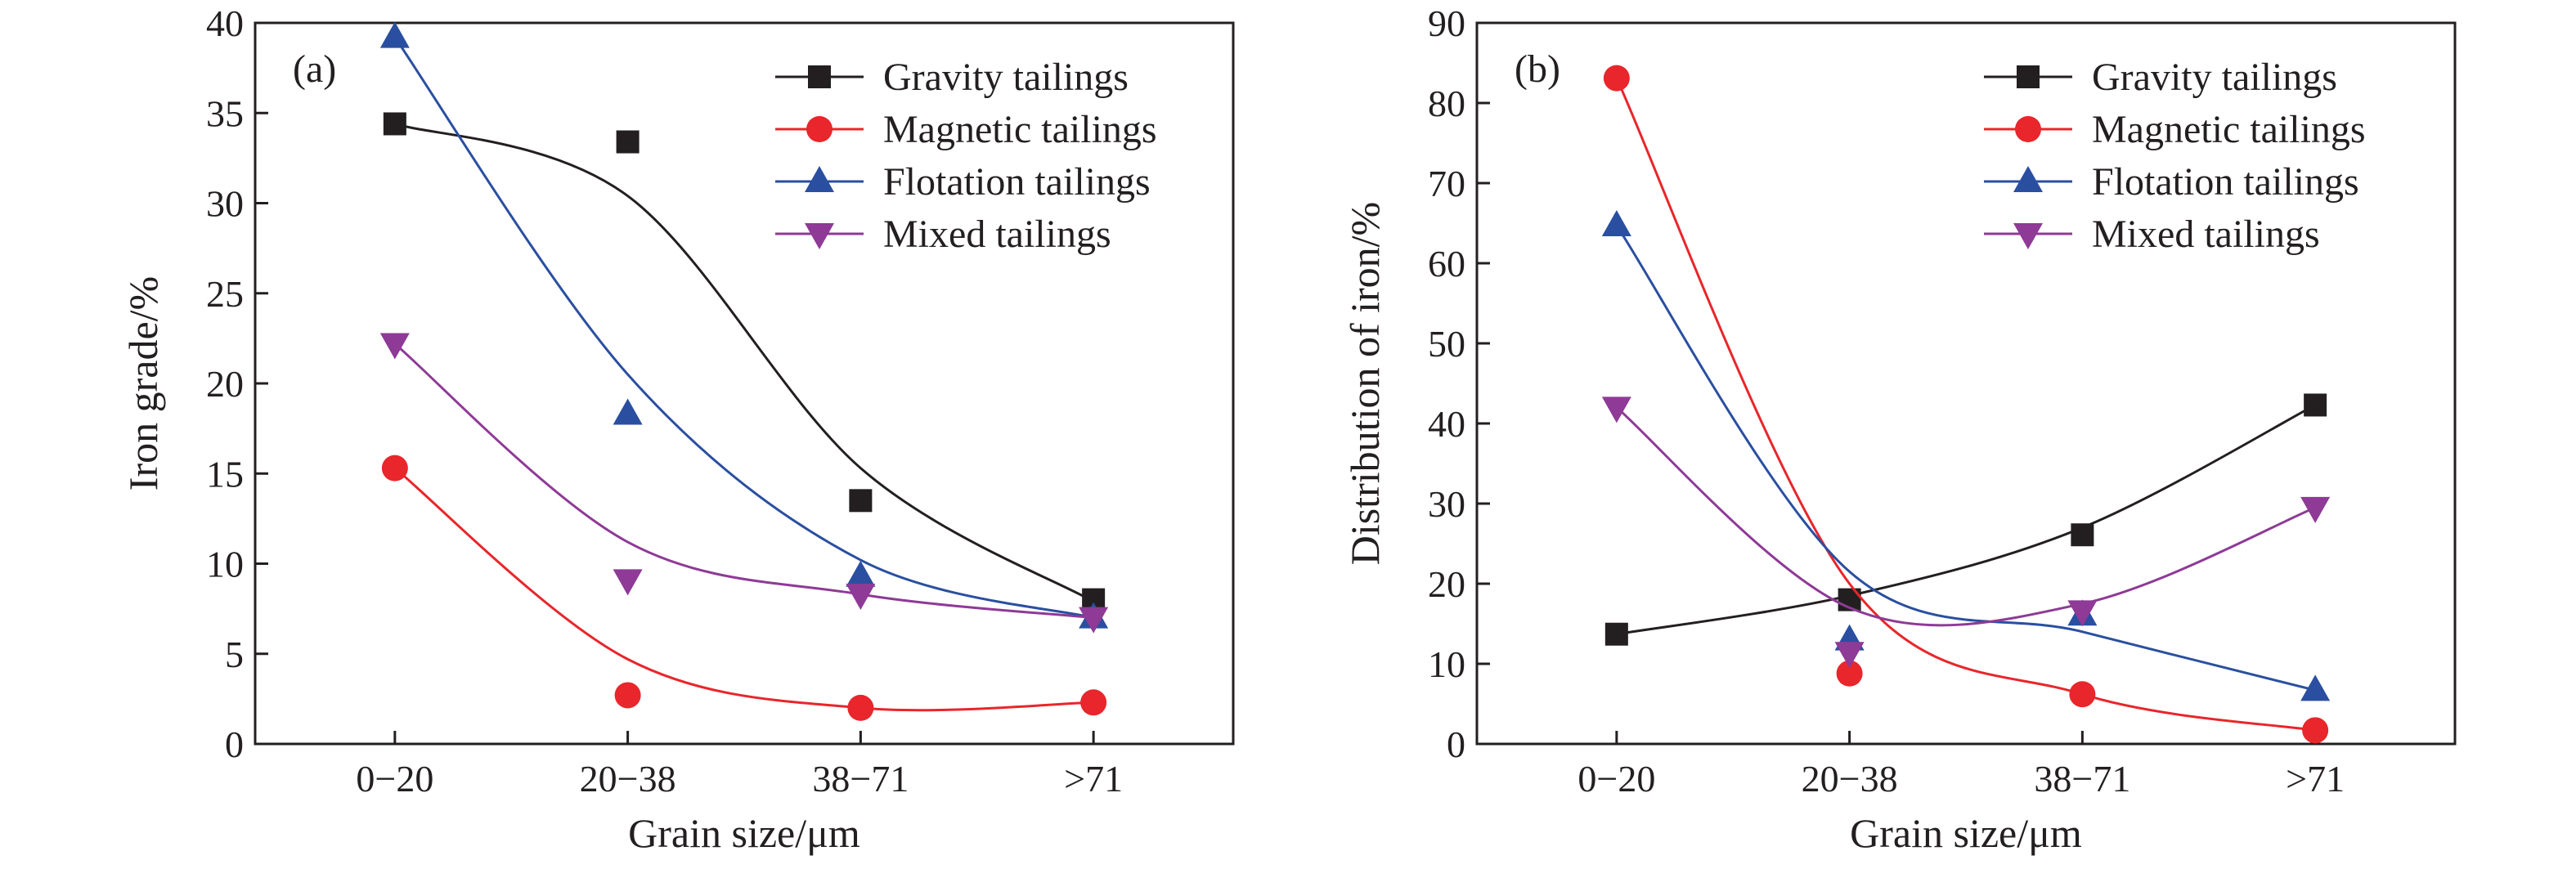 This screenshot has height=869, width=2576. I want to click on y-tick-label: 15, so click(225, 474).